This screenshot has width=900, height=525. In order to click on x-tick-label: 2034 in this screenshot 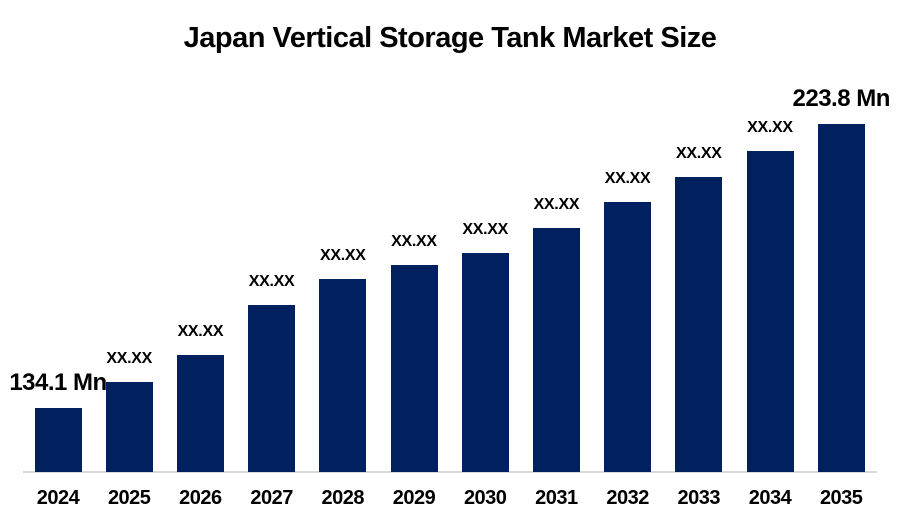, I will do `click(770, 498)`.